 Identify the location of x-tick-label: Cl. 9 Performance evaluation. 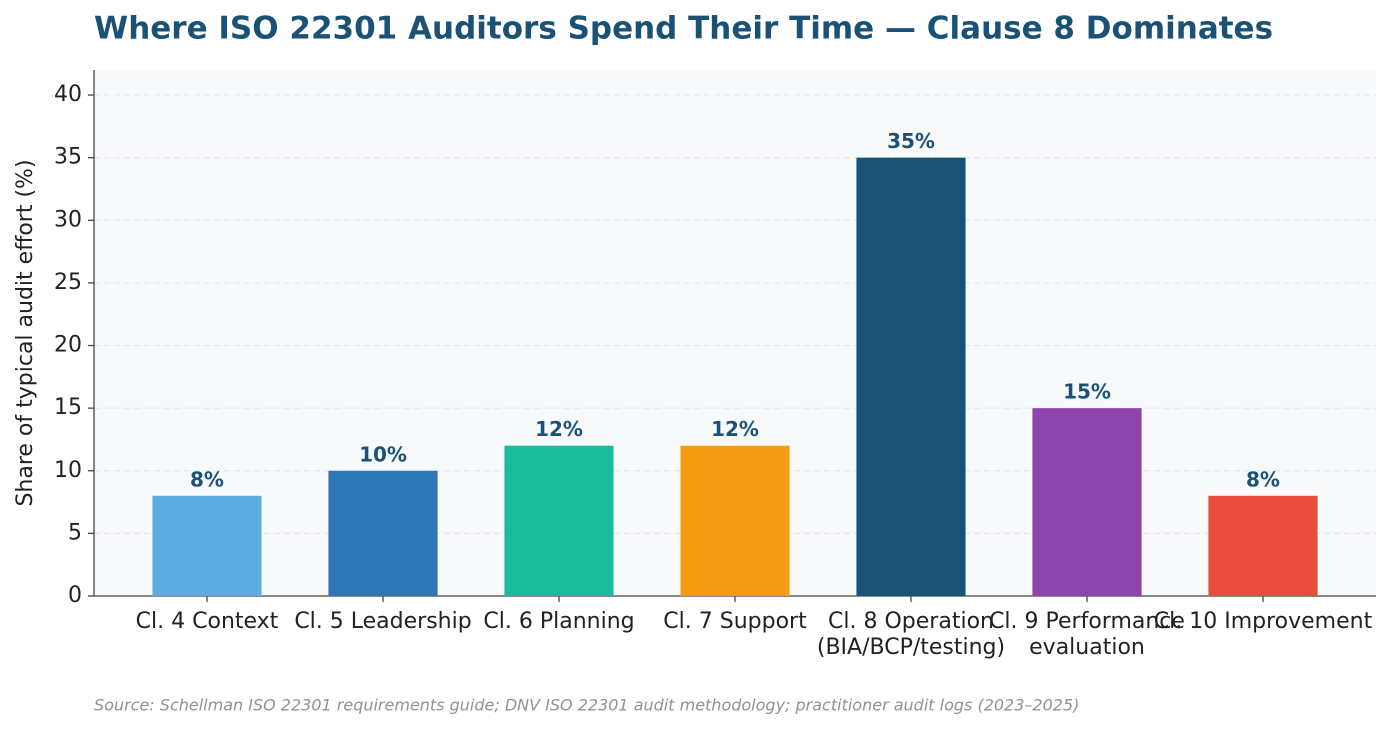
(1087, 634).